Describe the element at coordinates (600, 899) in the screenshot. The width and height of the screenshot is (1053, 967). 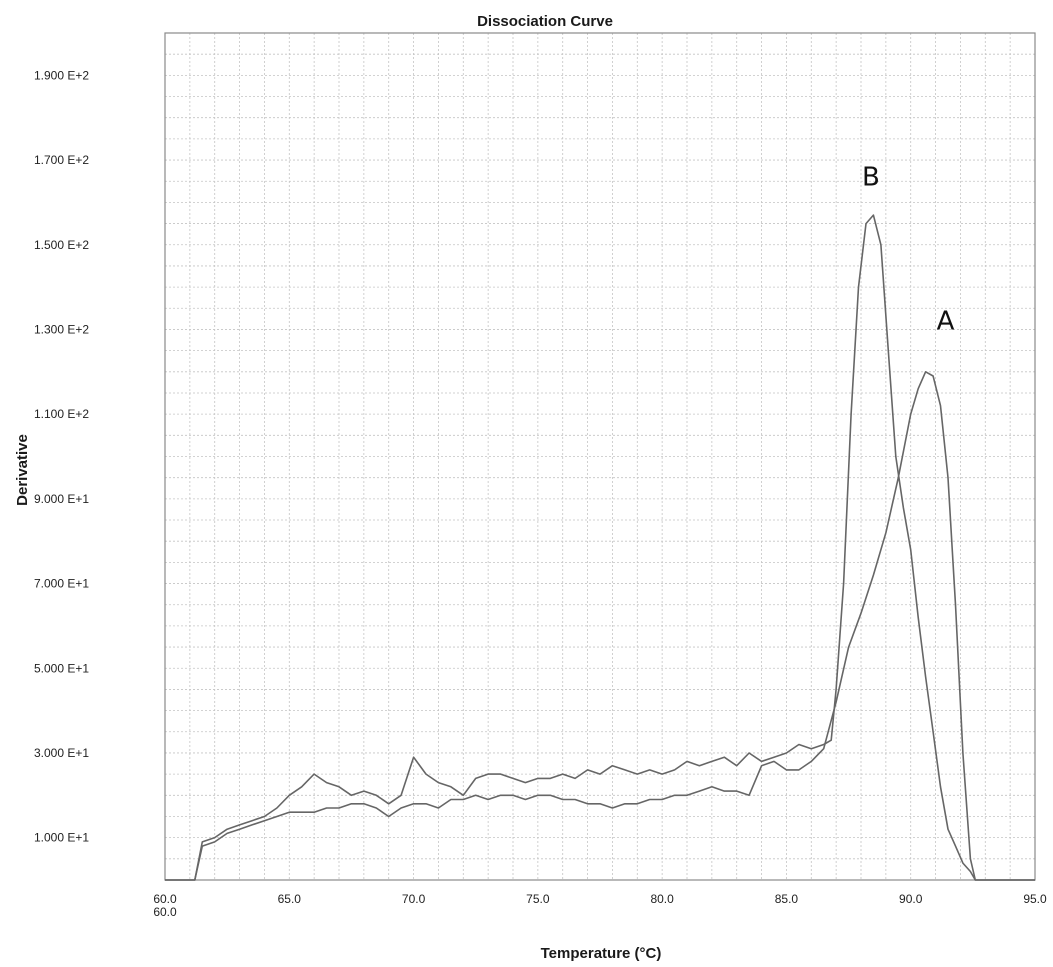
I see `x-axis-ticks: 60.0 65.0 70.0 75.0 80.0 85.0 90.0 95.0` at that location.